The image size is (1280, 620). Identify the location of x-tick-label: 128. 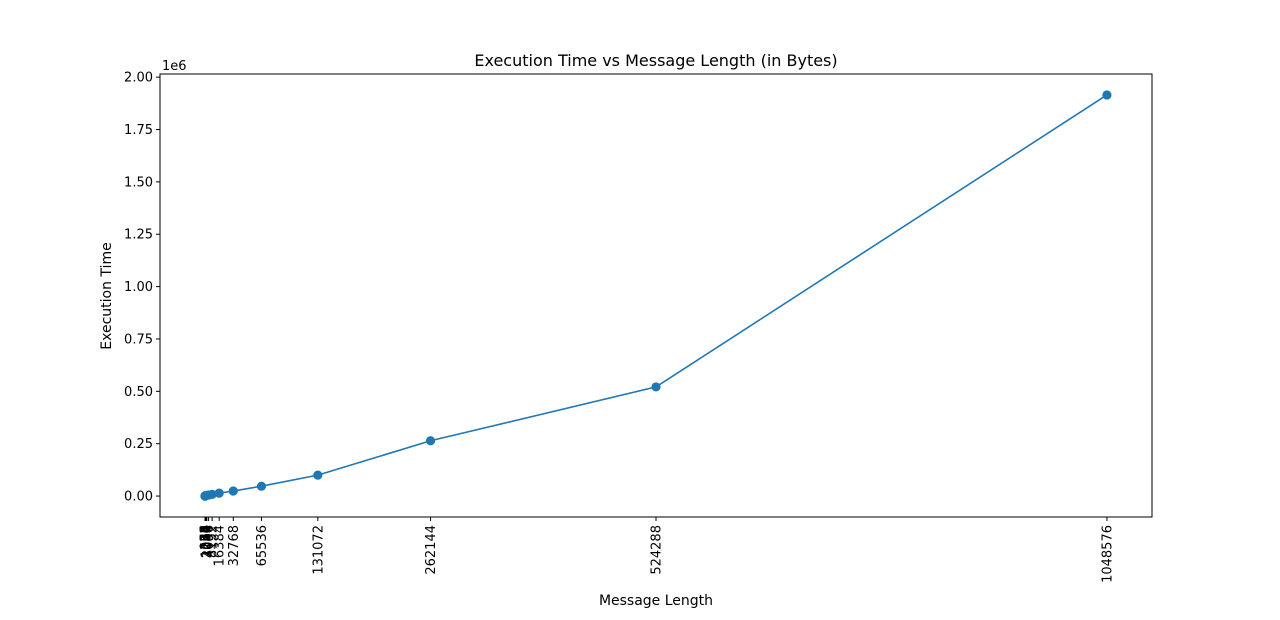
(206, 537).